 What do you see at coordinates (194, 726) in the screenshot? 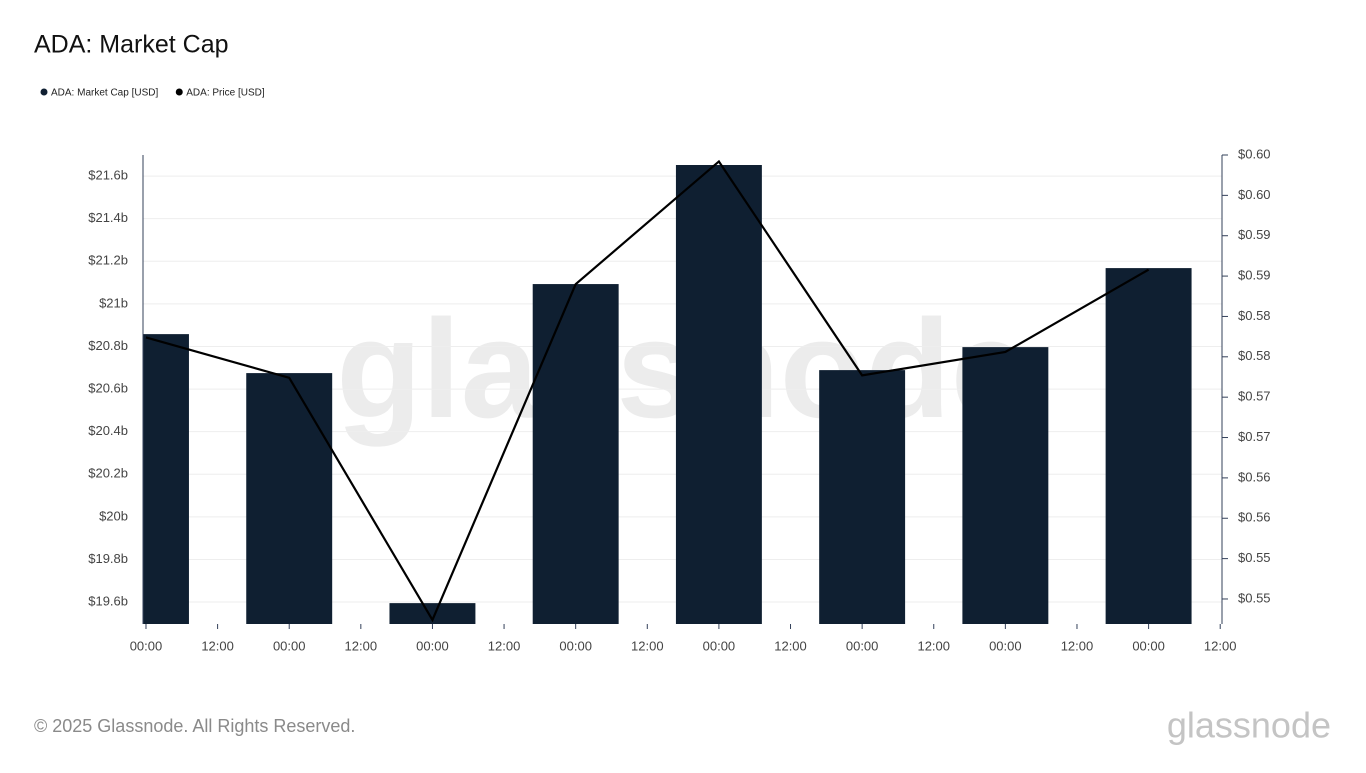
I see `copyright: © 2025 Glassnode. All Rights Reserved.` at bounding box center [194, 726].